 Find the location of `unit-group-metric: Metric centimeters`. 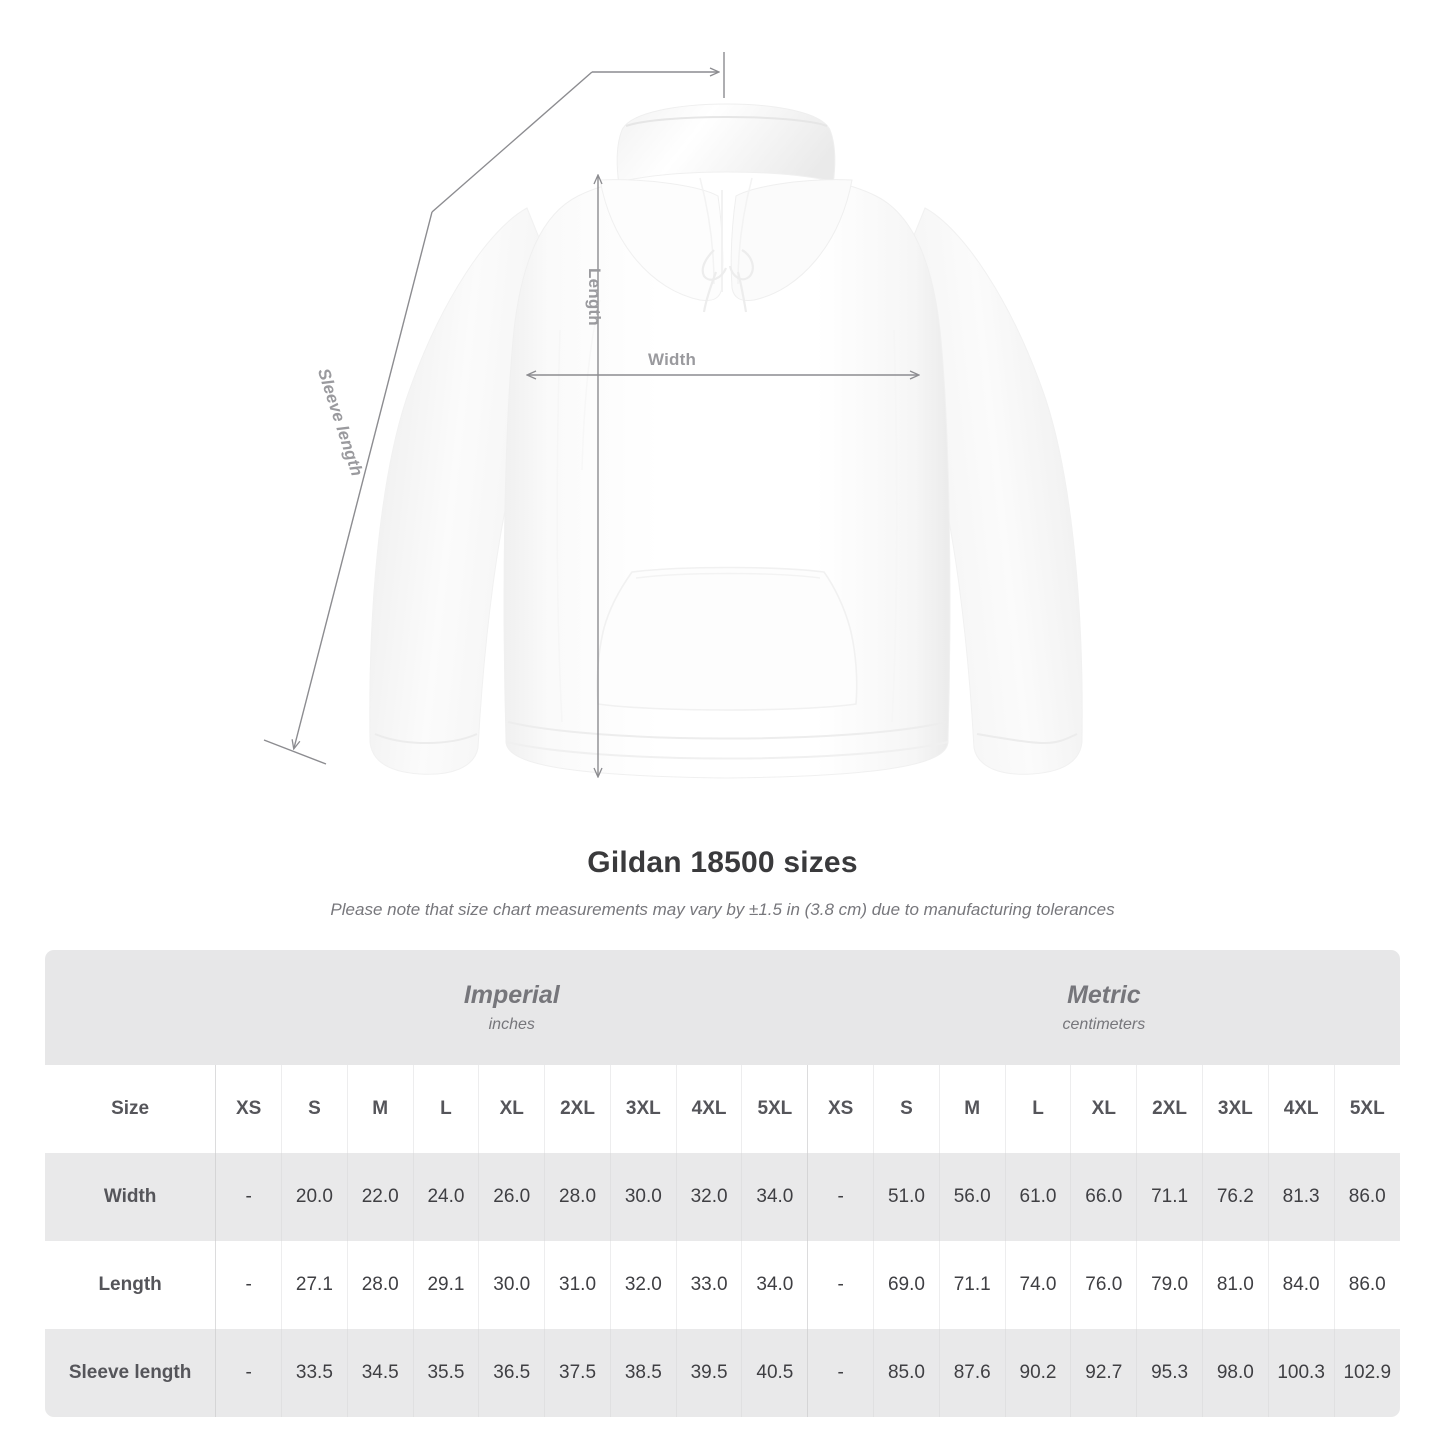

unit-group-metric: Metric centimeters is located at coordinates (1103, 1007).